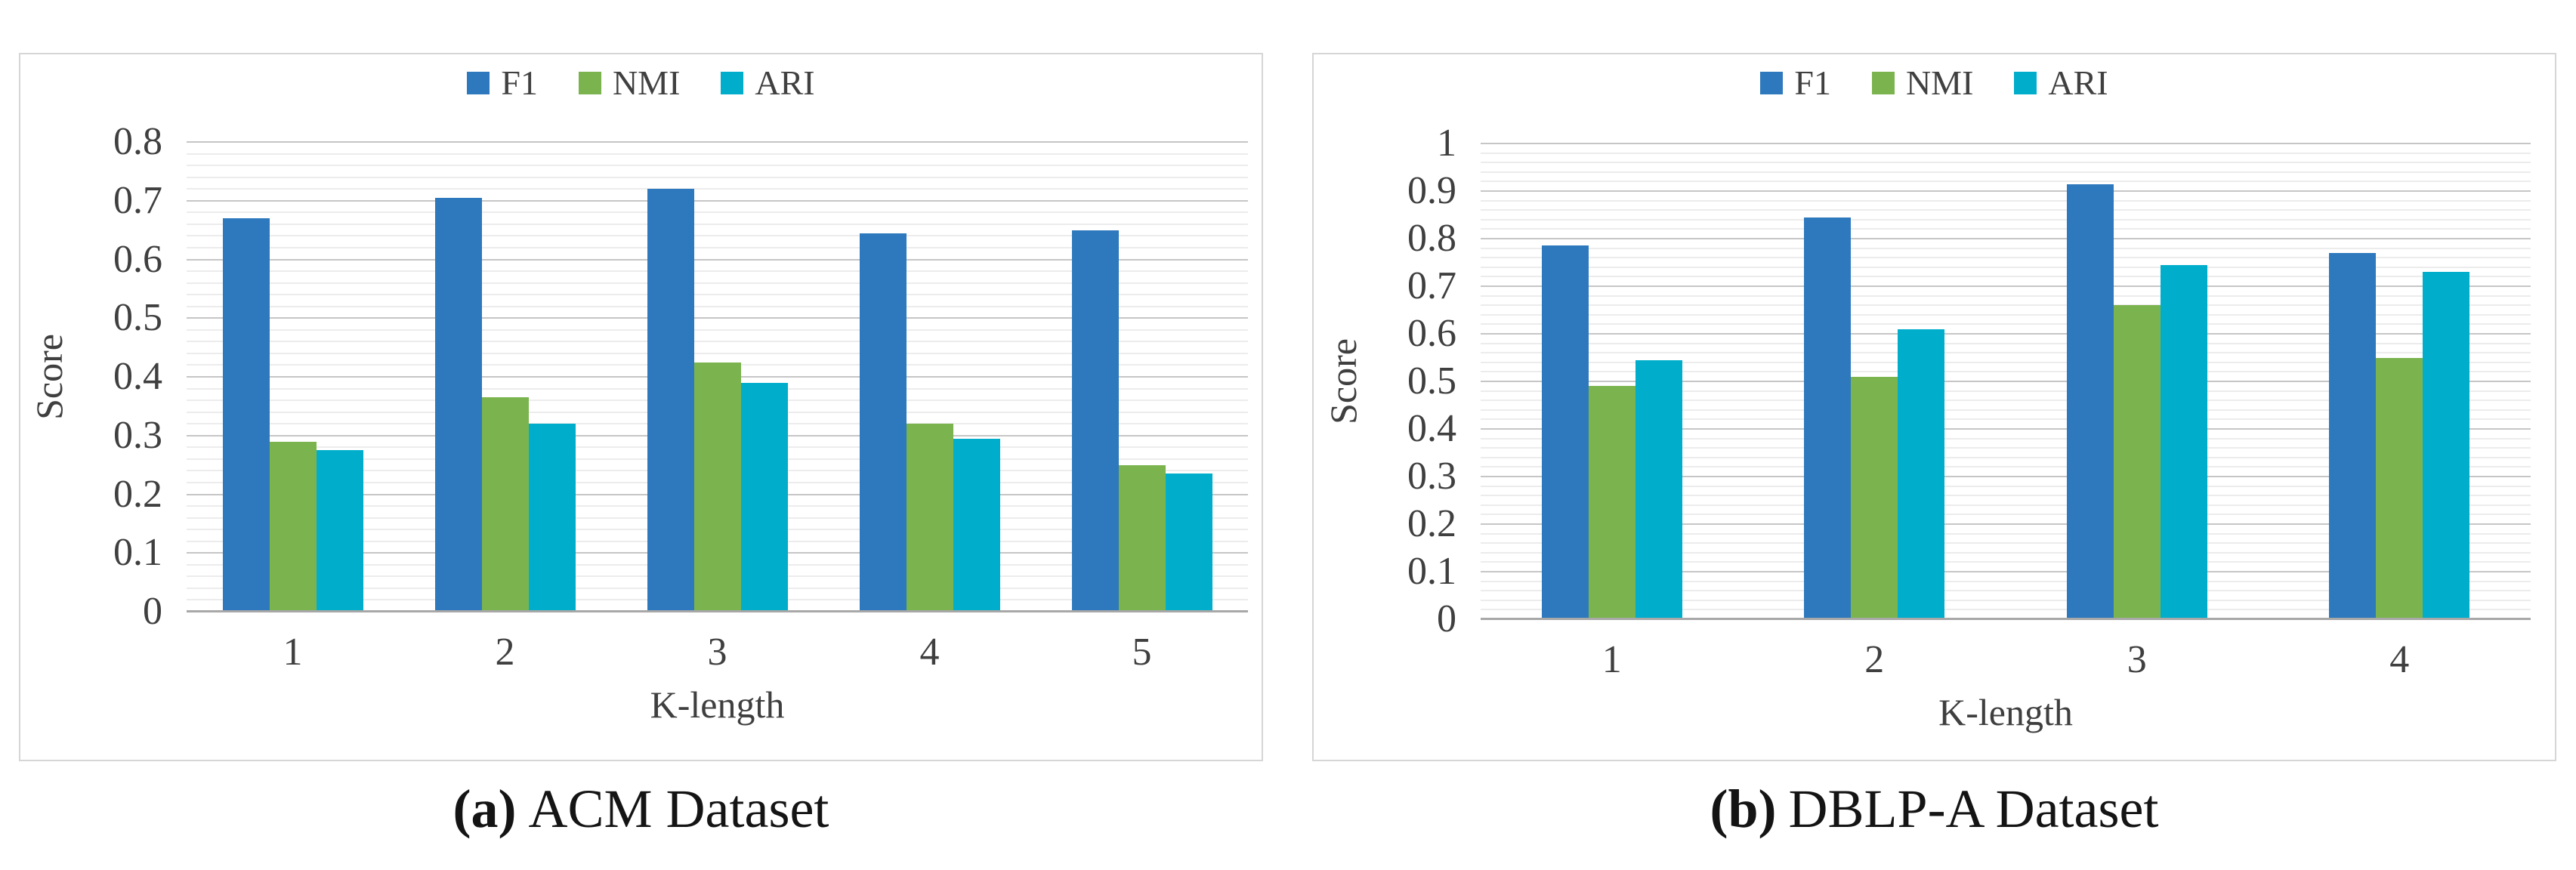 The height and width of the screenshot is (870, 2576). What do you see at coordinates (1743, 809) in the screenshot?
I see `caption-marker: (b)` at bounding box center [1743, 809].